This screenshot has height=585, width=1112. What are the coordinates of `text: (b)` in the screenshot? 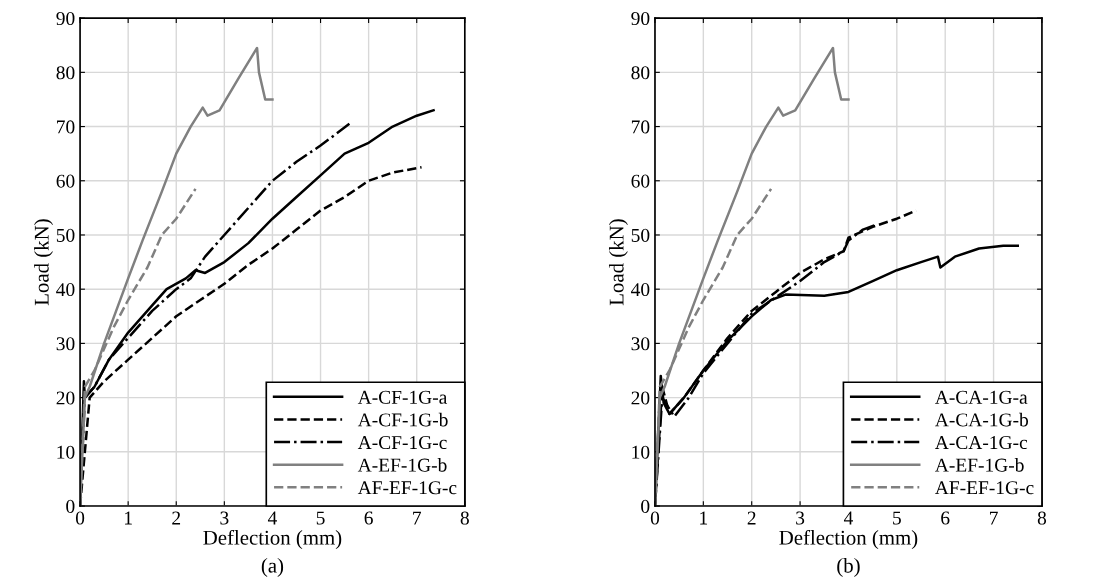 It's located at (848, 567).